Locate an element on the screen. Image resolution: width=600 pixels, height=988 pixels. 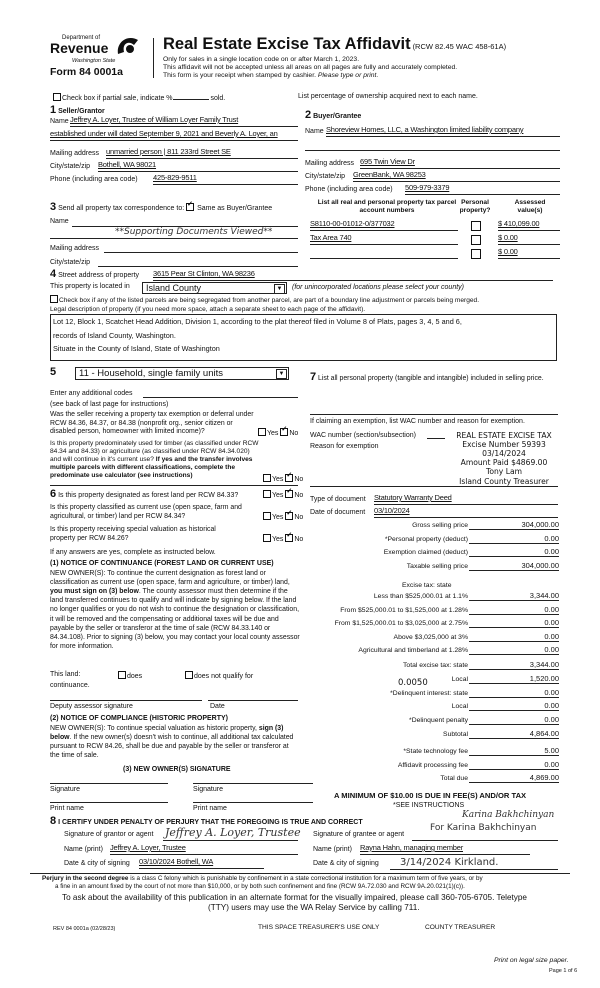
exemption-reason-label: Reason for exemption is located at coordinates (344, 446).